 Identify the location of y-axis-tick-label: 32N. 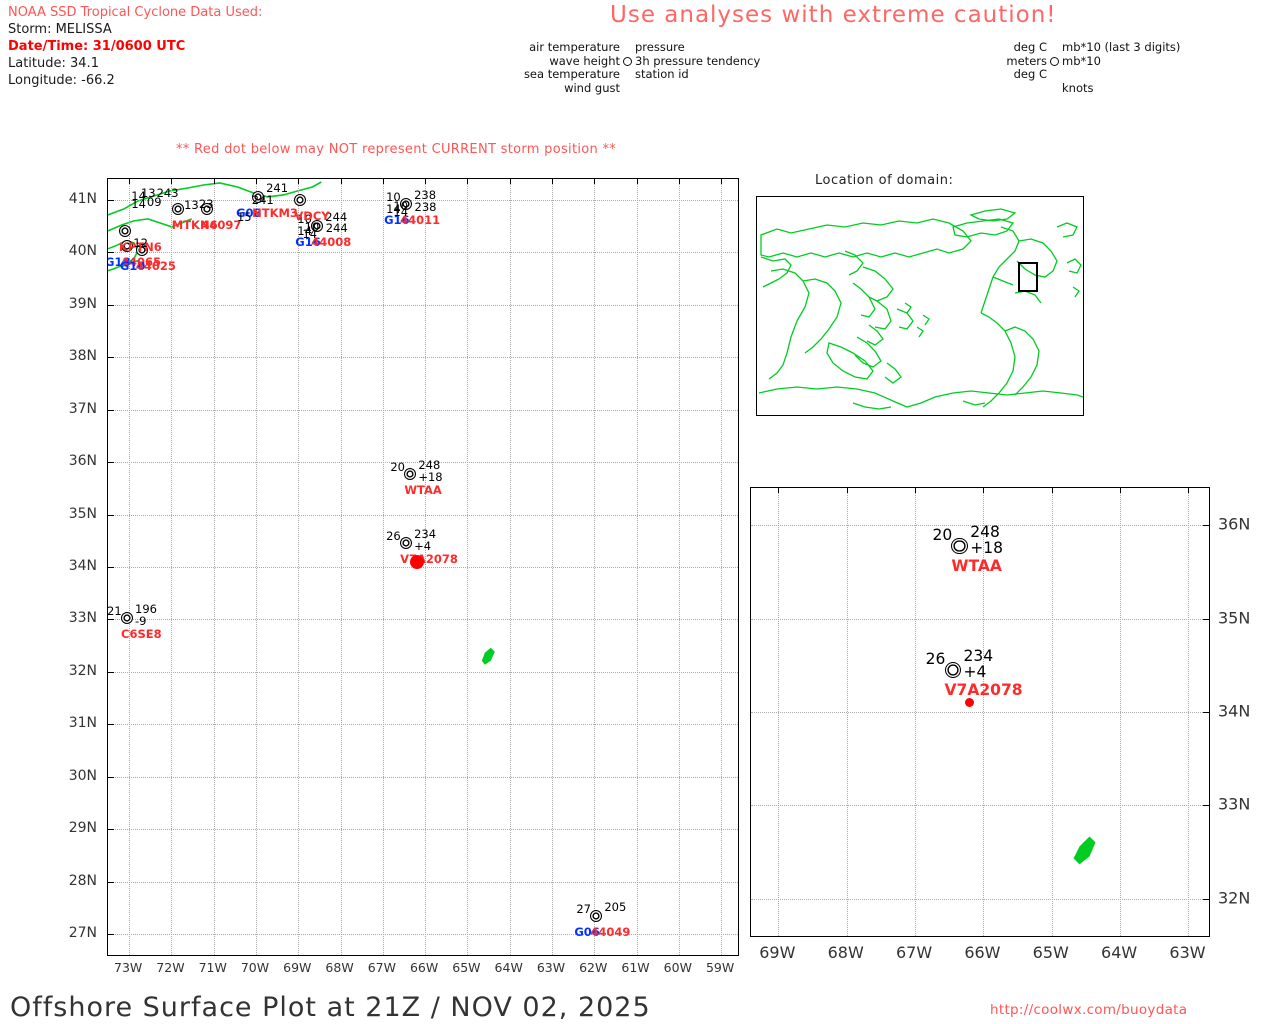
(1234, 898).